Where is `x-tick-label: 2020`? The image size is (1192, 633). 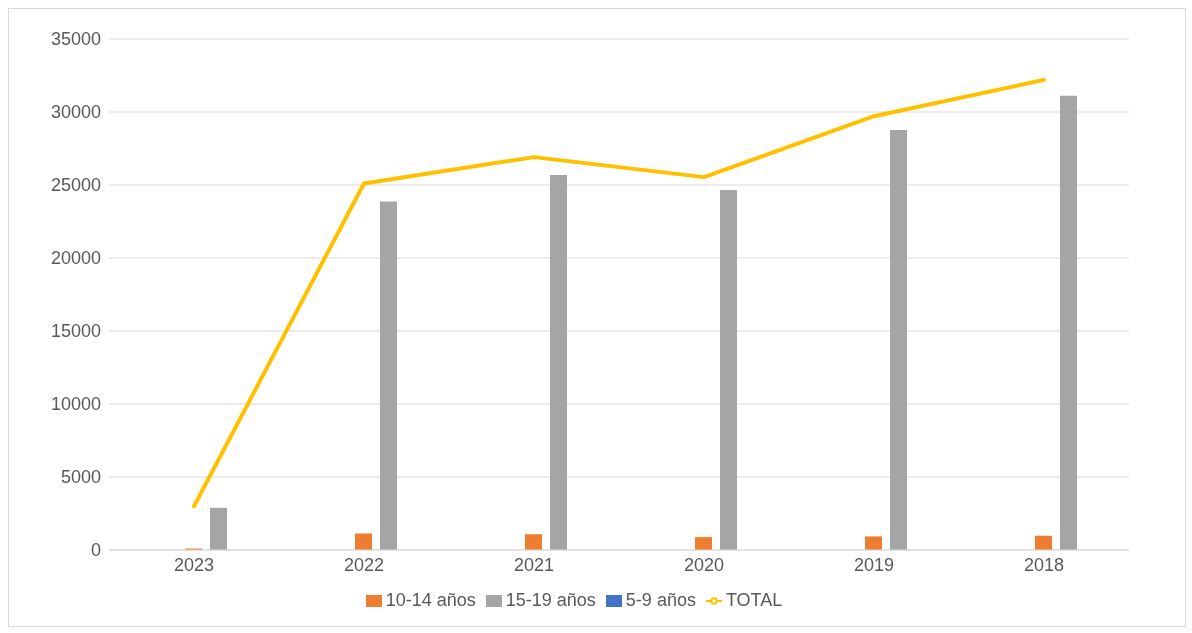 x-tick-label: 2020 is located at coordinates (704, 564).